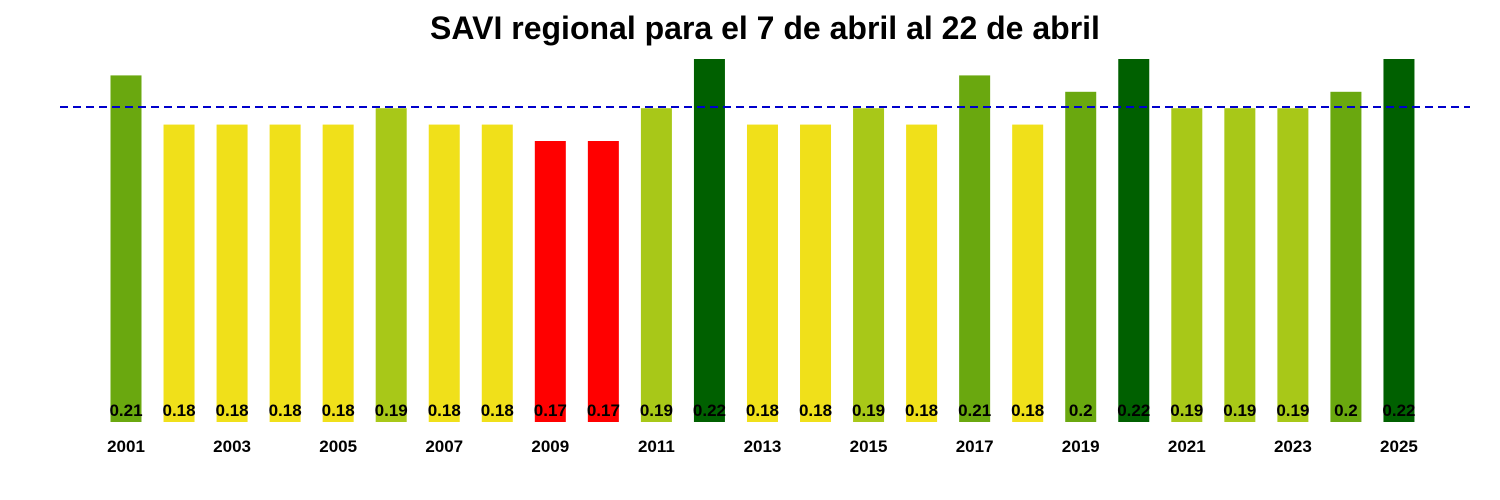 The width and height of the screenshot is (1500, 500). Describe the element at coordinates (1187, 446) in the screenshot. I see `x-tick-label-2021: 2021` at that location.